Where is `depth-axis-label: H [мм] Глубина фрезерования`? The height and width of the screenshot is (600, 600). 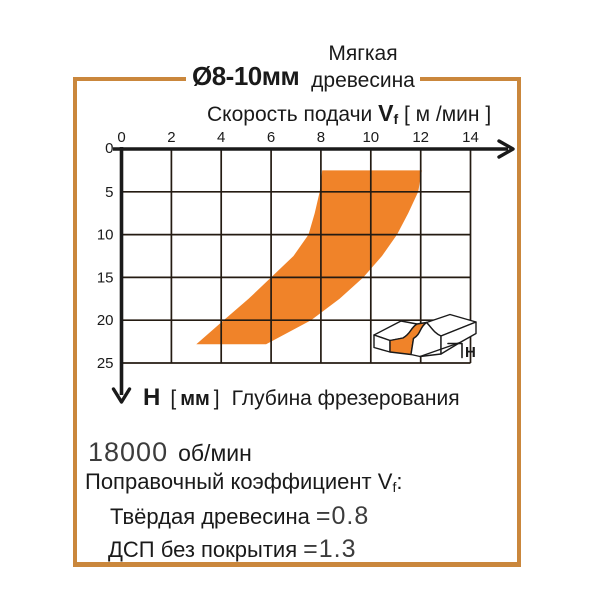 depth-axis-label: H [мм] Глубина фрезерования is located at coordinates (301, 398).